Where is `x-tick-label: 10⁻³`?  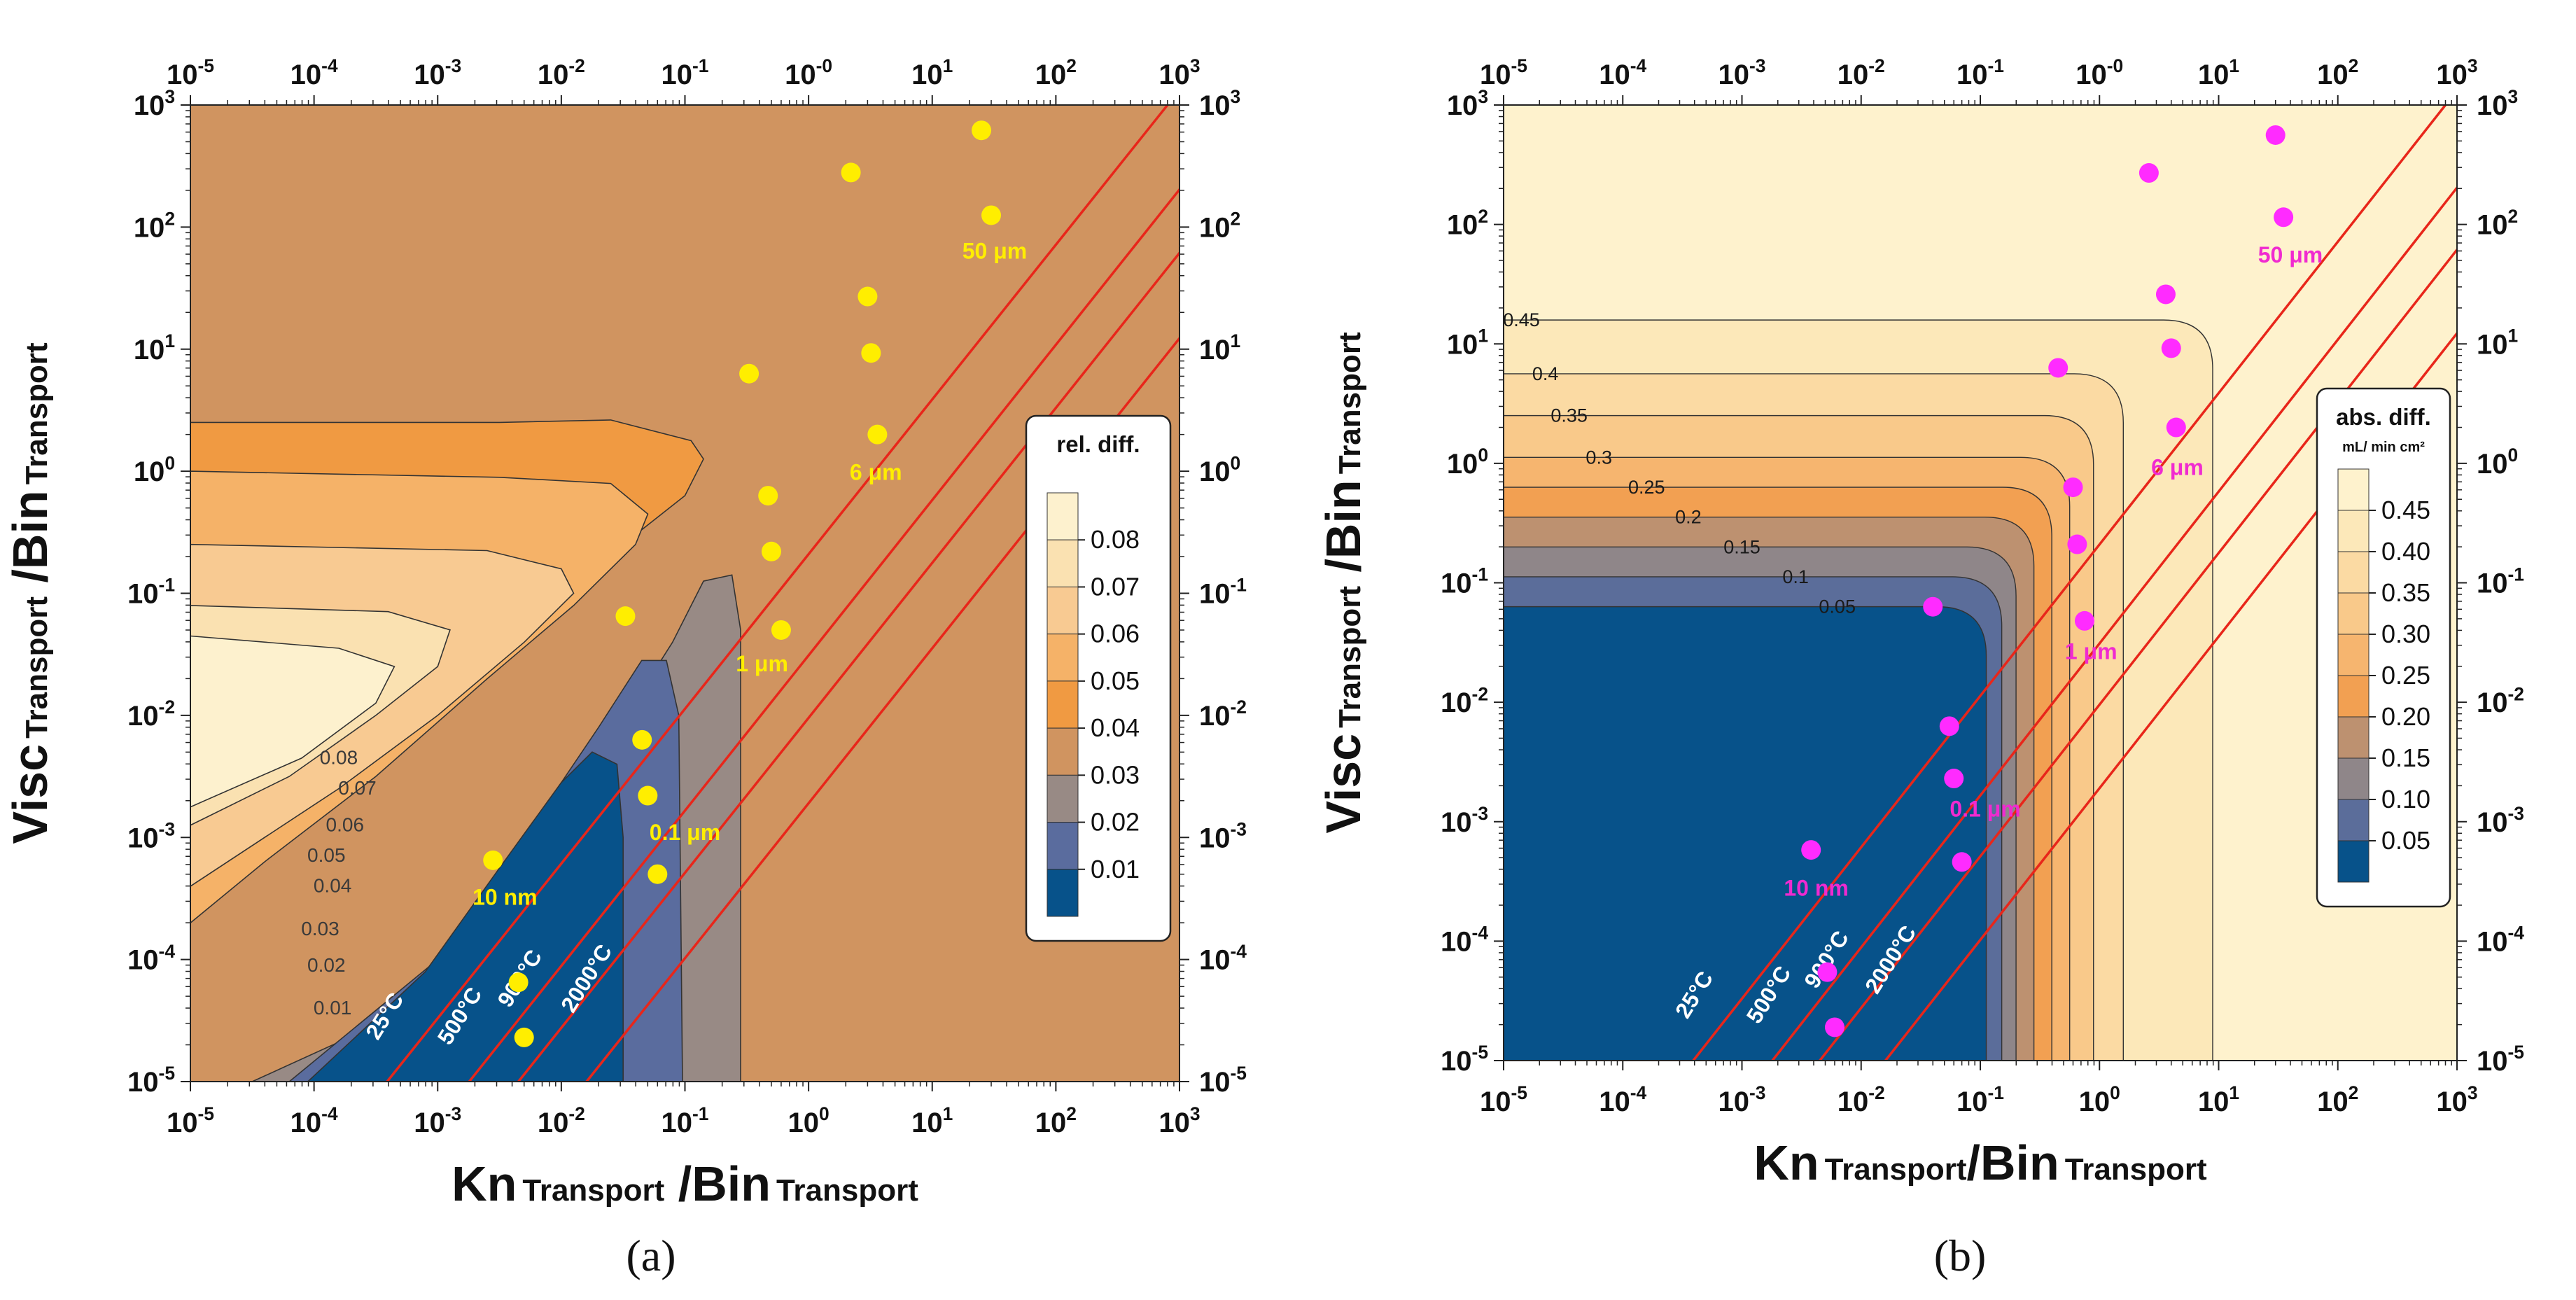 x-tick-label: 10⁻³ is located at coordinates (437, 1120).